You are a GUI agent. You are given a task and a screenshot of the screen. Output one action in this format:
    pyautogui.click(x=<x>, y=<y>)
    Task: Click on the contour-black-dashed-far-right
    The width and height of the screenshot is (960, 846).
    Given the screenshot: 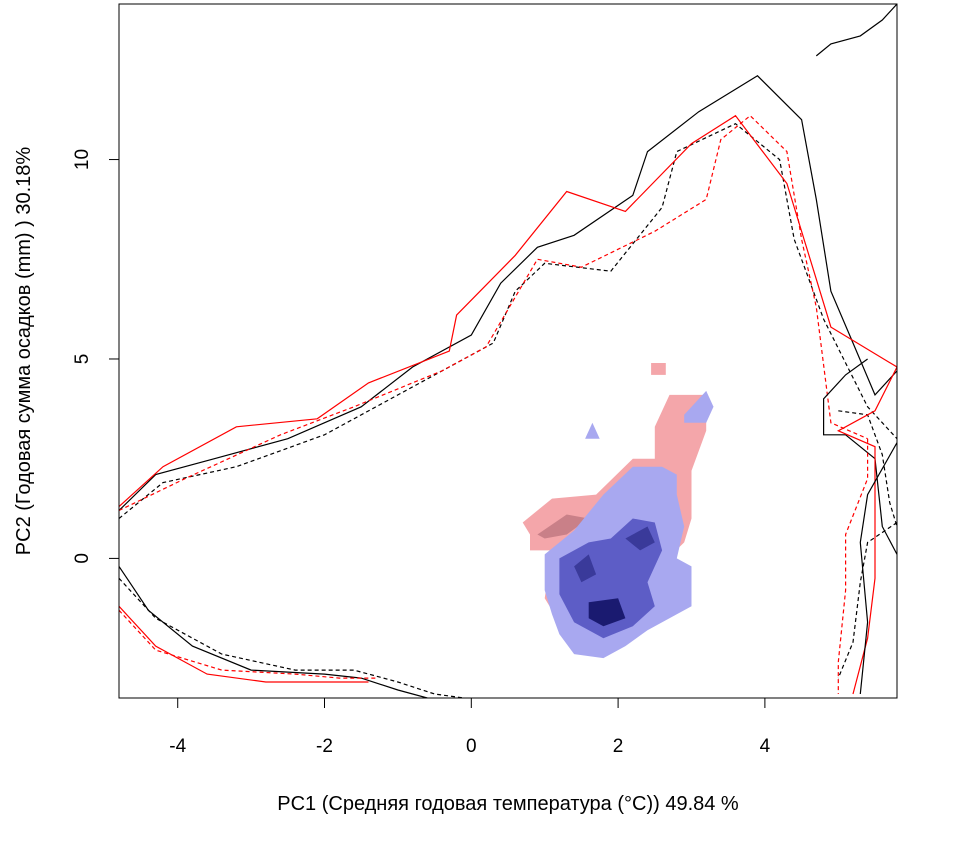 What is the action you would take?
    pyautogui.click(x=867, y=600)
    